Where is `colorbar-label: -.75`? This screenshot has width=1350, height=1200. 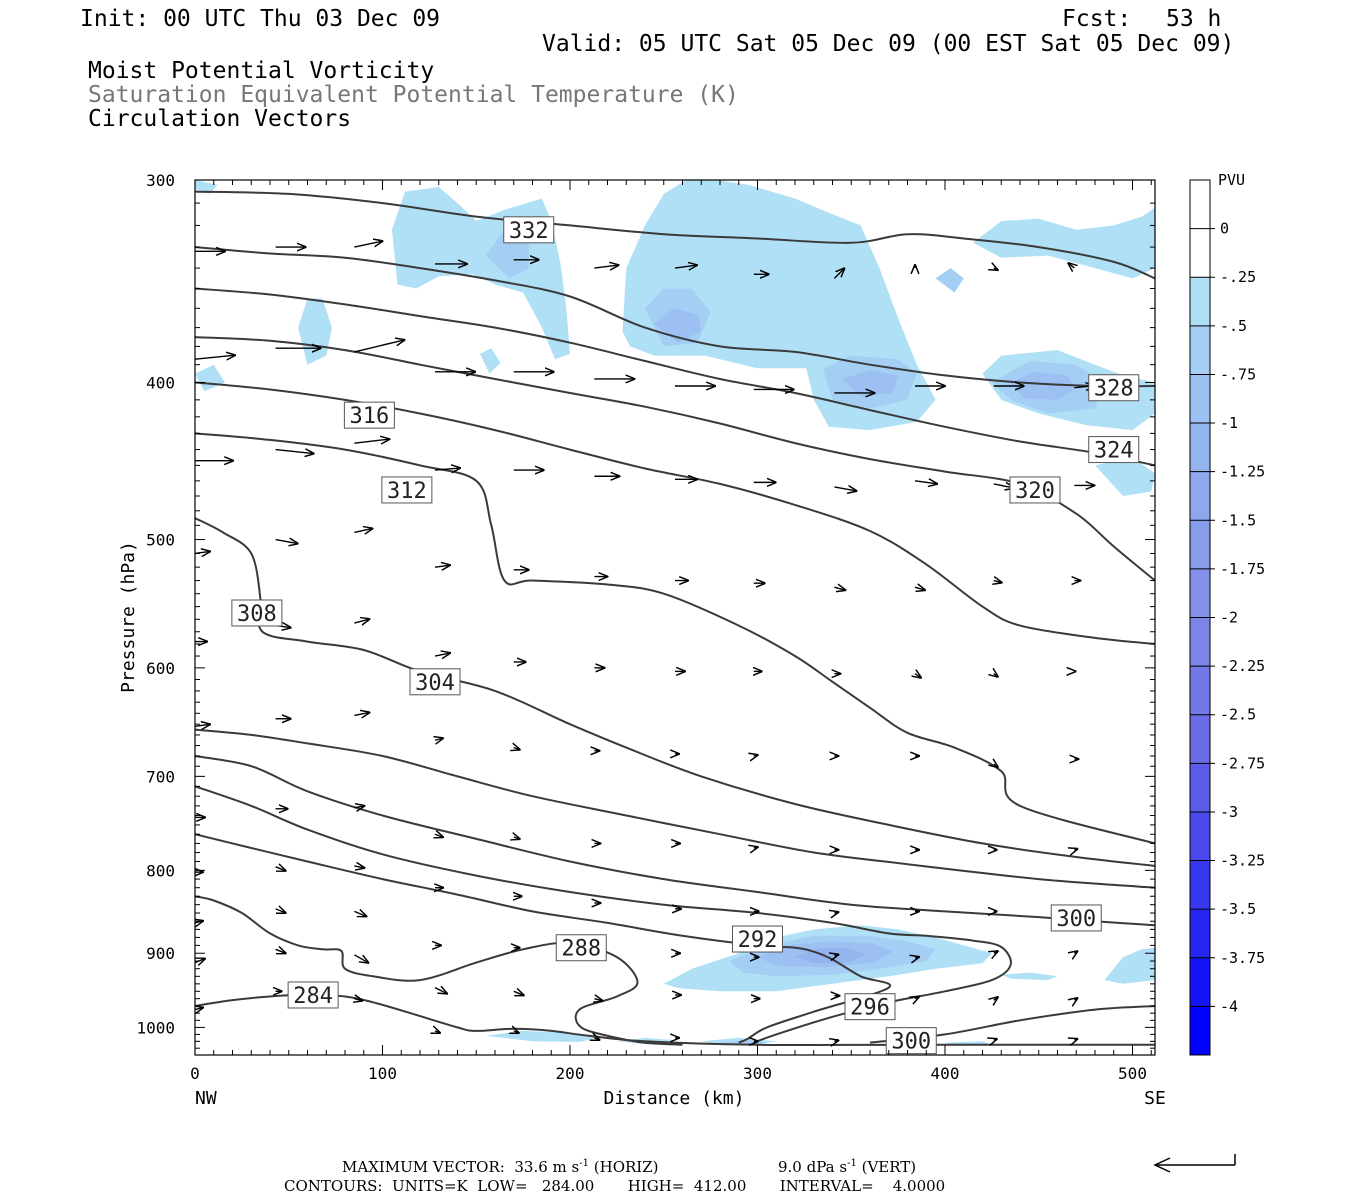
colorbar-label: -.75 is located at coordinates (1238, 374).